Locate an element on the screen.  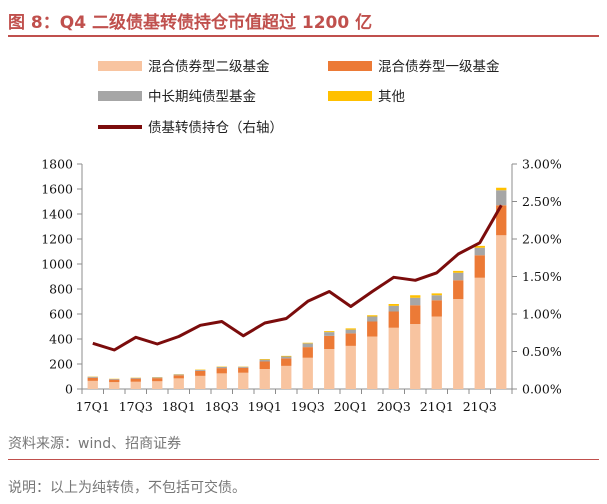
bar-segment-混合债券型一级基金-17Q3 is located at coordinates (135, 380).